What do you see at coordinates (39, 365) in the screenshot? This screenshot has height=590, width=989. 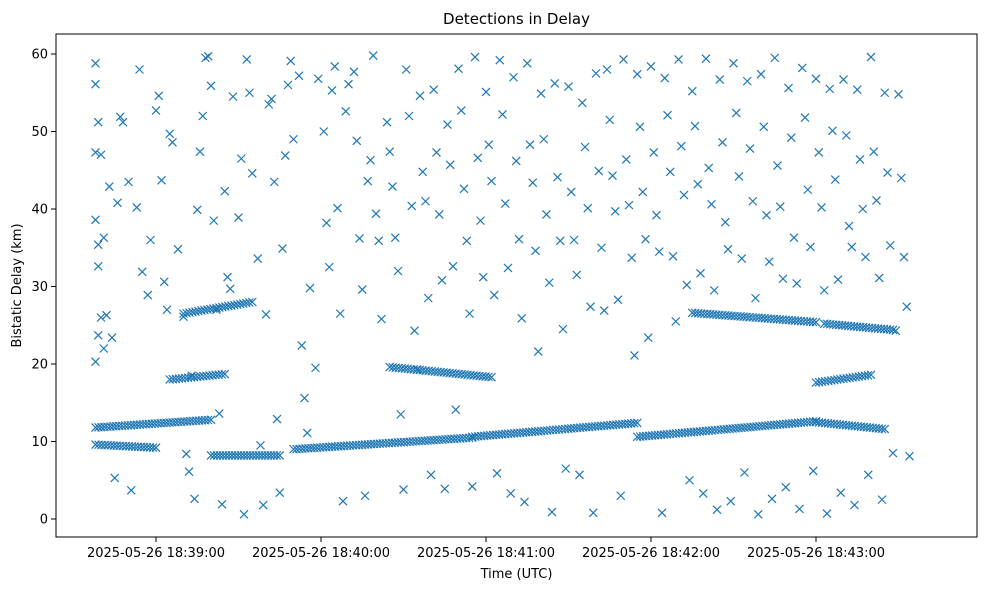 I see `y-tick-label: 20` at bounding box center [39, 365].